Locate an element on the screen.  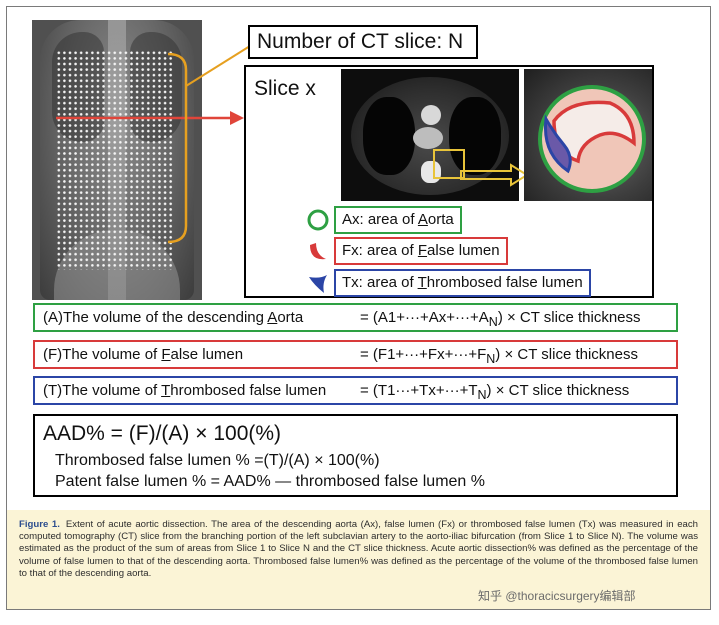
slice-dot-grid is located at coordinates (115, 160).